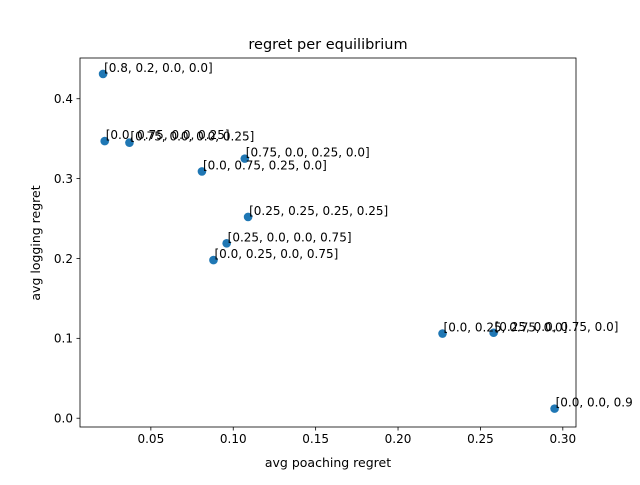 The height and width of the screenshot is (485, 640). Describe the element at coordinates (150, 439) in the screenshot. I see `x-tick-label: 0.05` at that location.